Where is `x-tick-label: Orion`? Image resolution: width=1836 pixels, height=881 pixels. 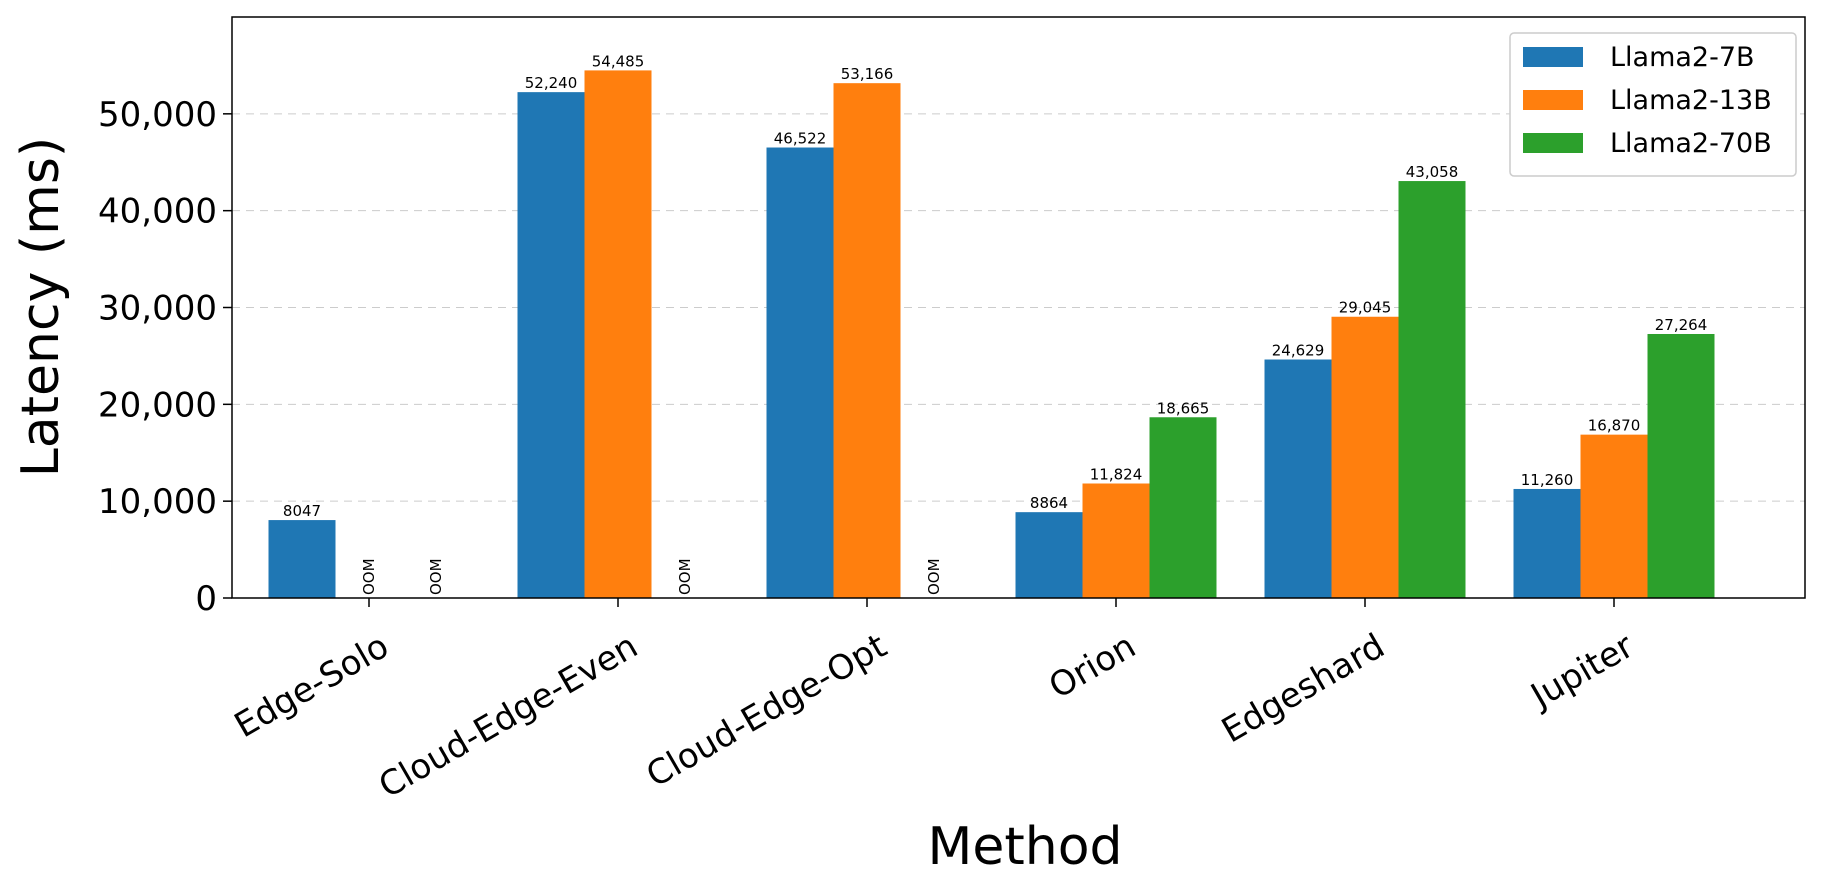
x-tick-label: Orion is located at coordinates (1092, 666).